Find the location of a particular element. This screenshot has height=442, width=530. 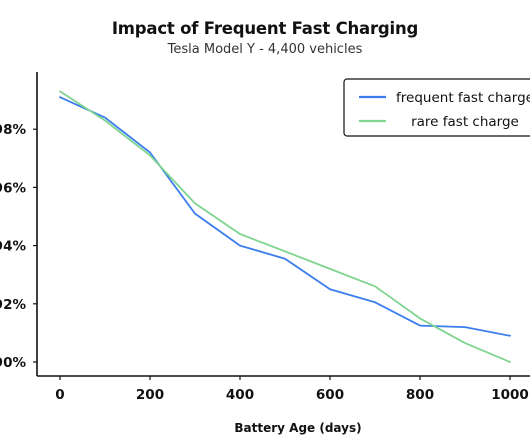

x-tick-label: 400 is located at coordinates (240, 395).